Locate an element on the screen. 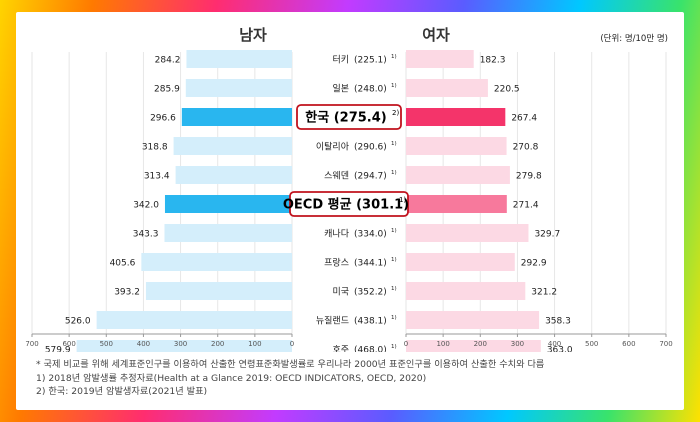 This screenshot has height=422, width=700. country-label: 이탈리아 is located at coordinates (333, 147).